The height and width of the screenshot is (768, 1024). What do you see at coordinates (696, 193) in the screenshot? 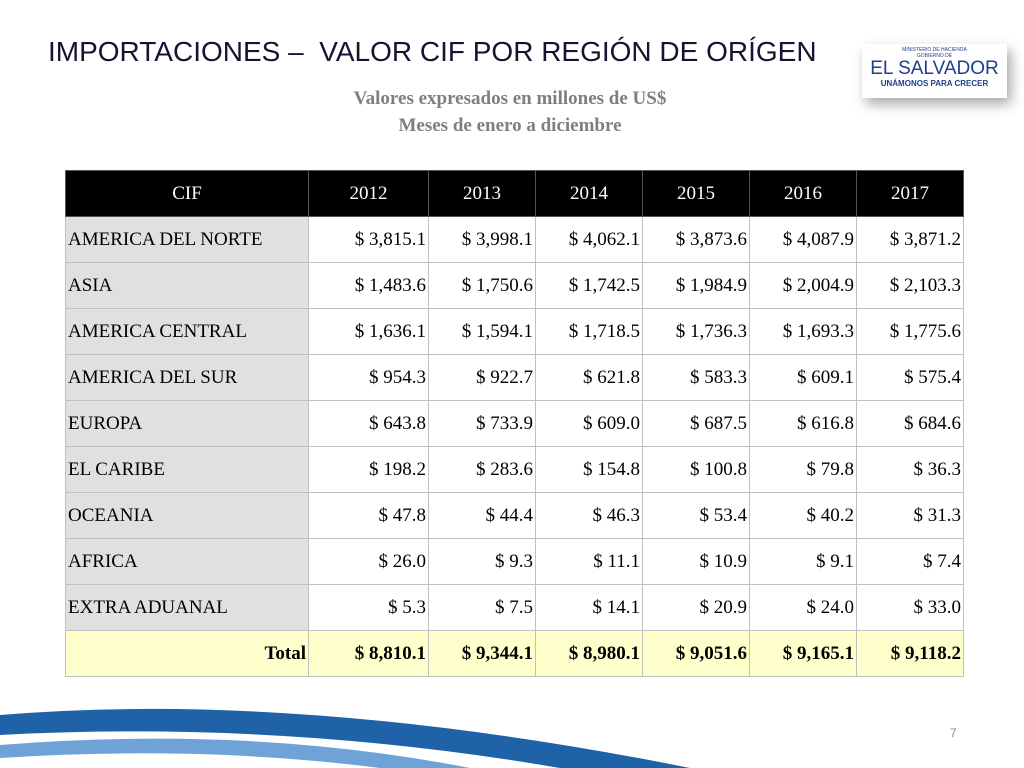
I see `table-cell: 2015` at bounding box center [696, 193].